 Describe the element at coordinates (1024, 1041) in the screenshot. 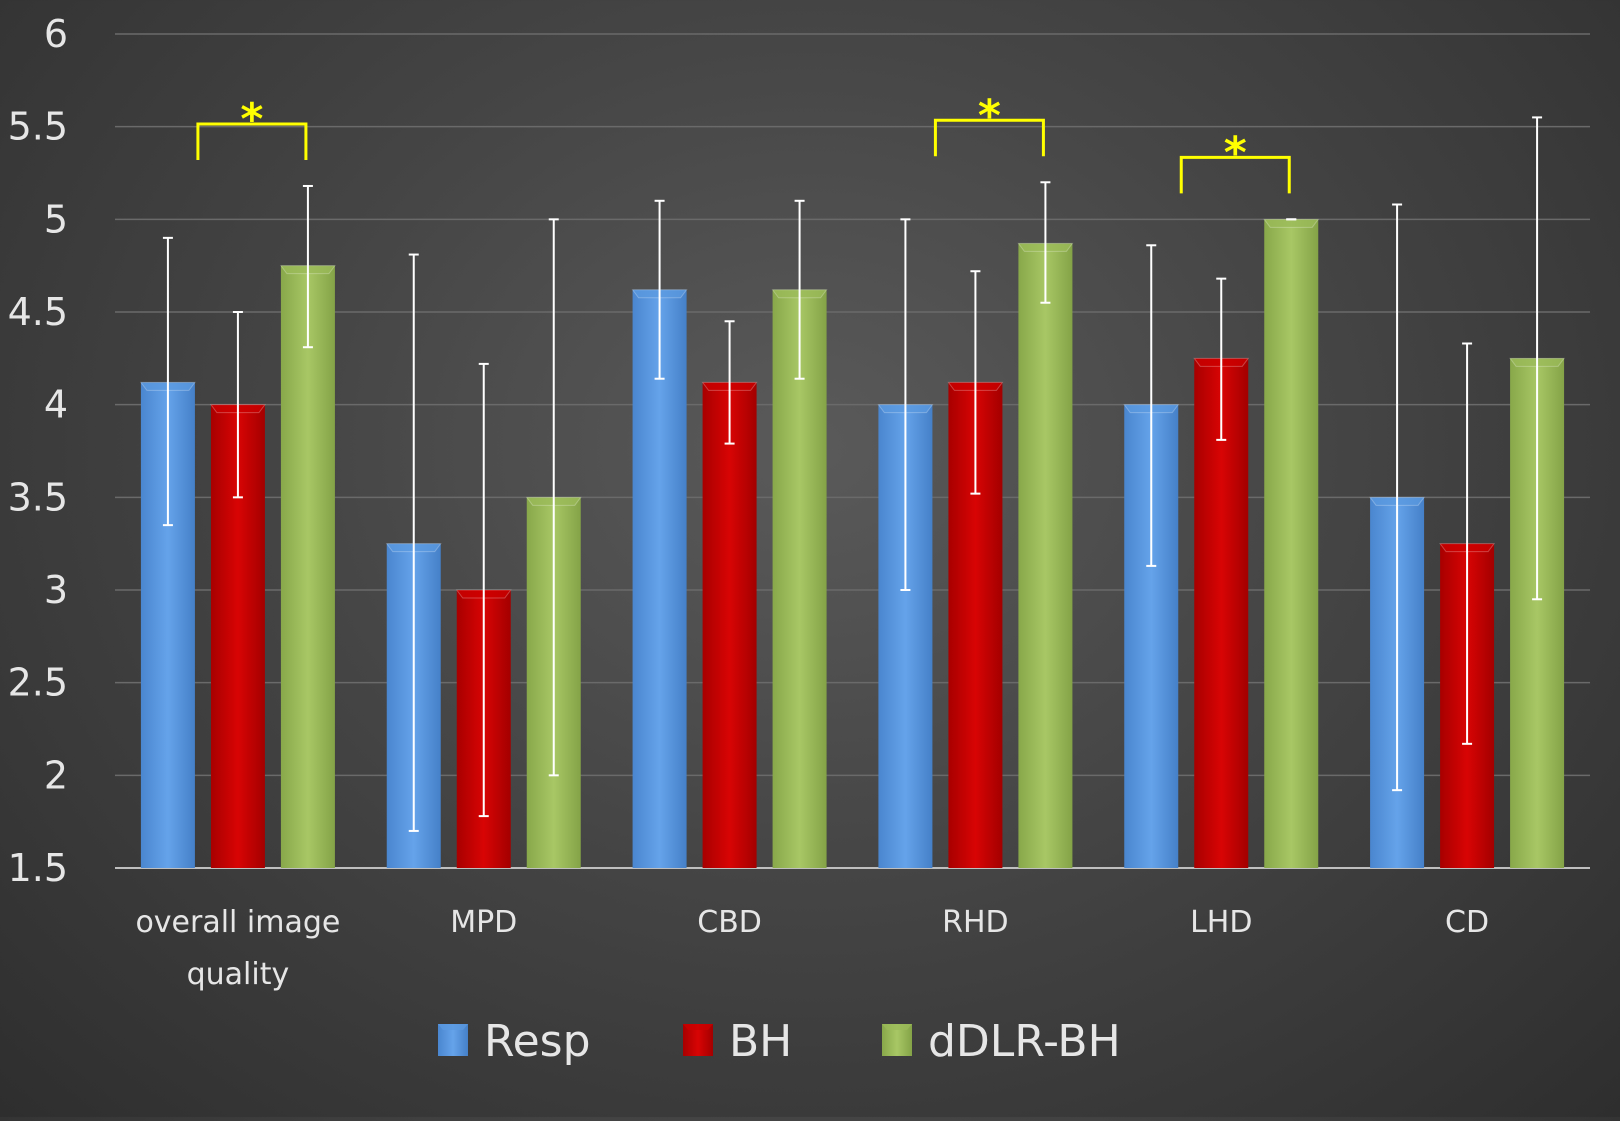

I see `legend-label: dDLR-BH` at that location.